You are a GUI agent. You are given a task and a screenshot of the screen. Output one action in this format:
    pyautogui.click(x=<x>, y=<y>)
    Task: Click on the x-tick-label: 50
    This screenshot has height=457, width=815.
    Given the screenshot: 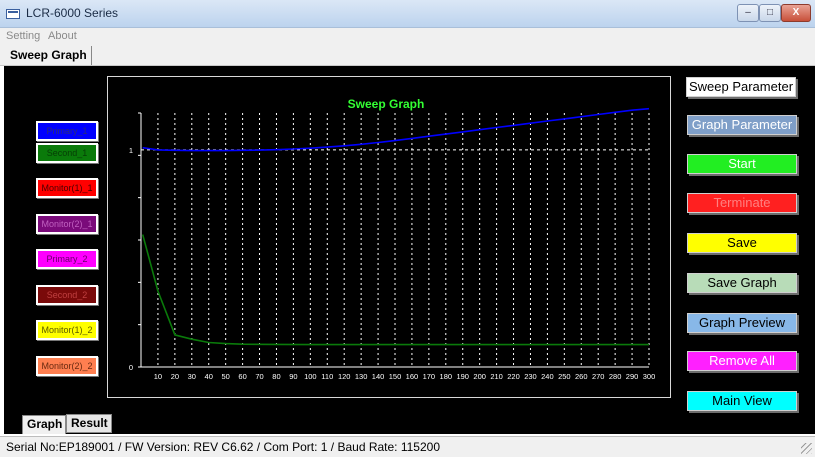 What is the action you would take?
    pyautogui.click(x=225, y=376)
    